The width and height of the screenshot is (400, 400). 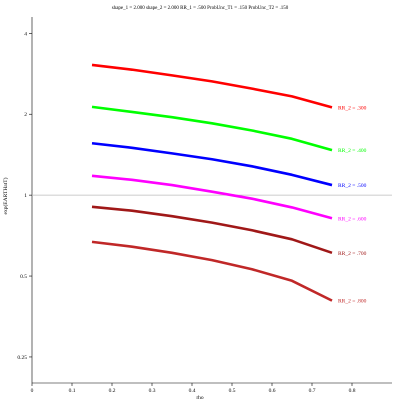 I want to click on x-tick-label: 0.4, so click(x=192, y=391).